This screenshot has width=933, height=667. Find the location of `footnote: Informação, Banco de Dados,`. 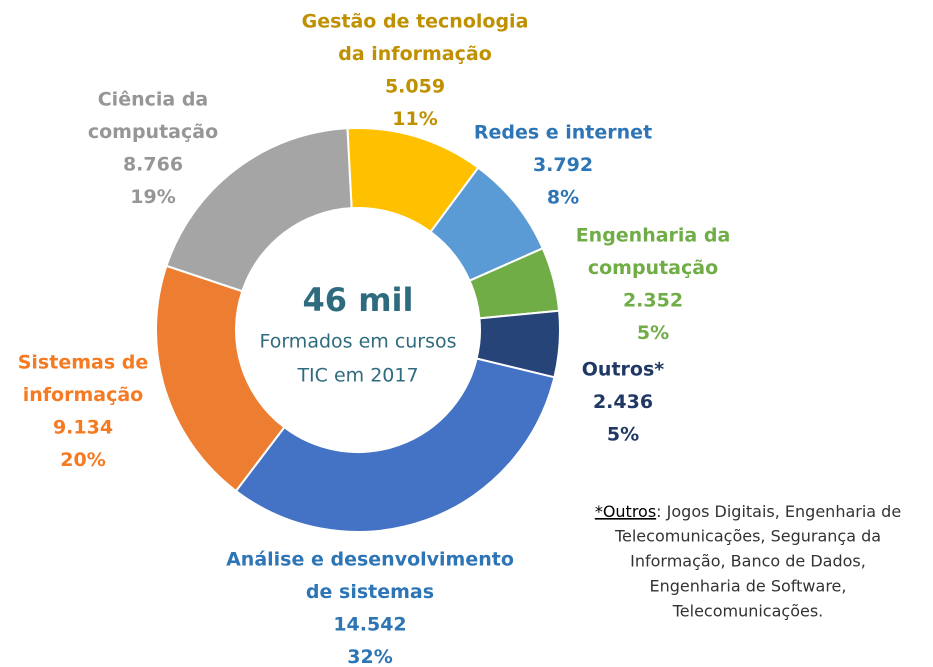

footnote: Informação, Banco de Dados, is located at coordinates (748, 561).